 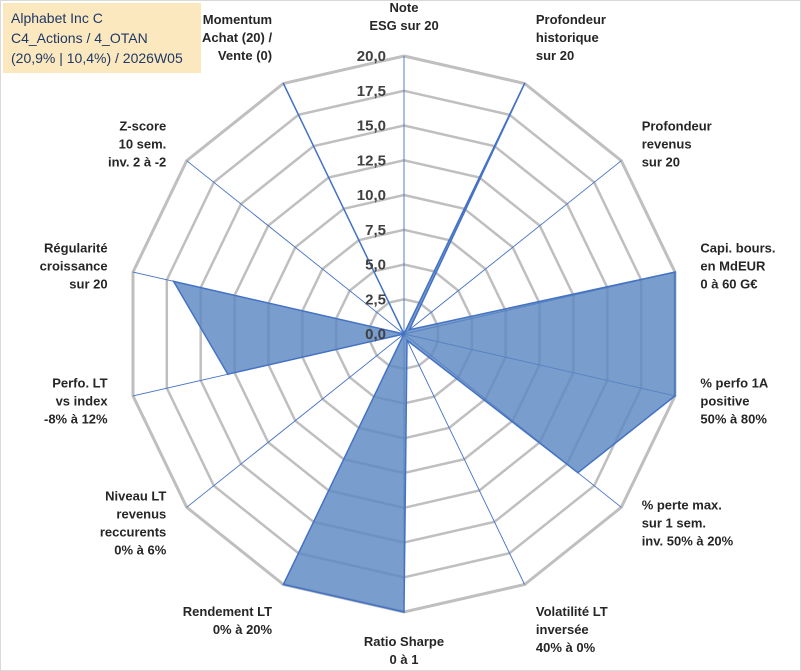 I want to click on tick-layer: 0,0 2,5 5,0 7,5 10,0 12,5 15,0 17,5 20,0, so click(x=371, y=195).